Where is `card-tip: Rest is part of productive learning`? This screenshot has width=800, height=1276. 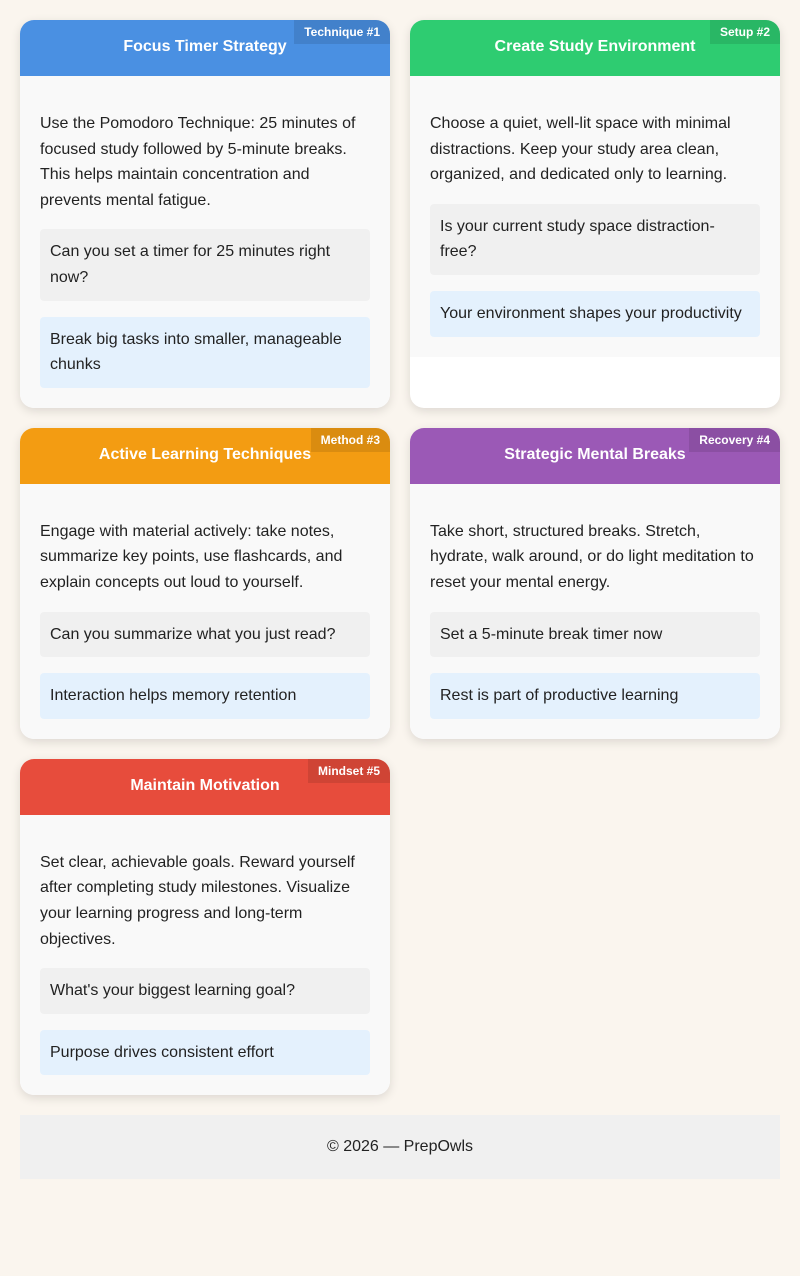
card-tip: Rest is part of productive learning is located at coordinates (595, 696).